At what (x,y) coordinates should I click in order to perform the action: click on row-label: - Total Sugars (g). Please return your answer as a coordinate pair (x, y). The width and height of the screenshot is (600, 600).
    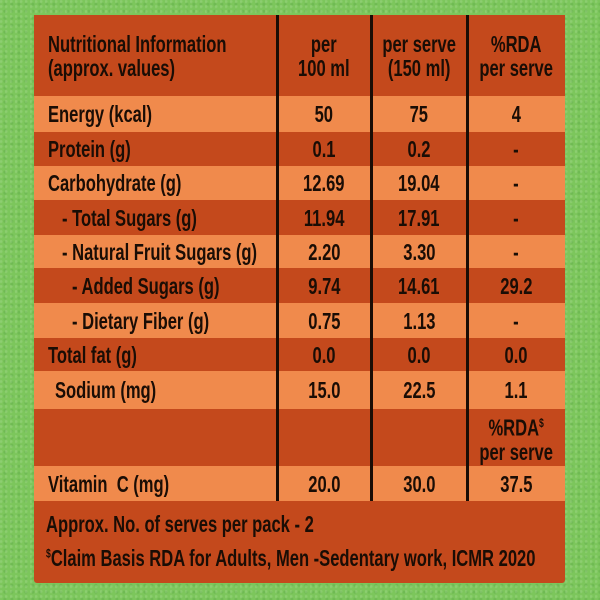
    Looking at the image, I should click on (129, 217).